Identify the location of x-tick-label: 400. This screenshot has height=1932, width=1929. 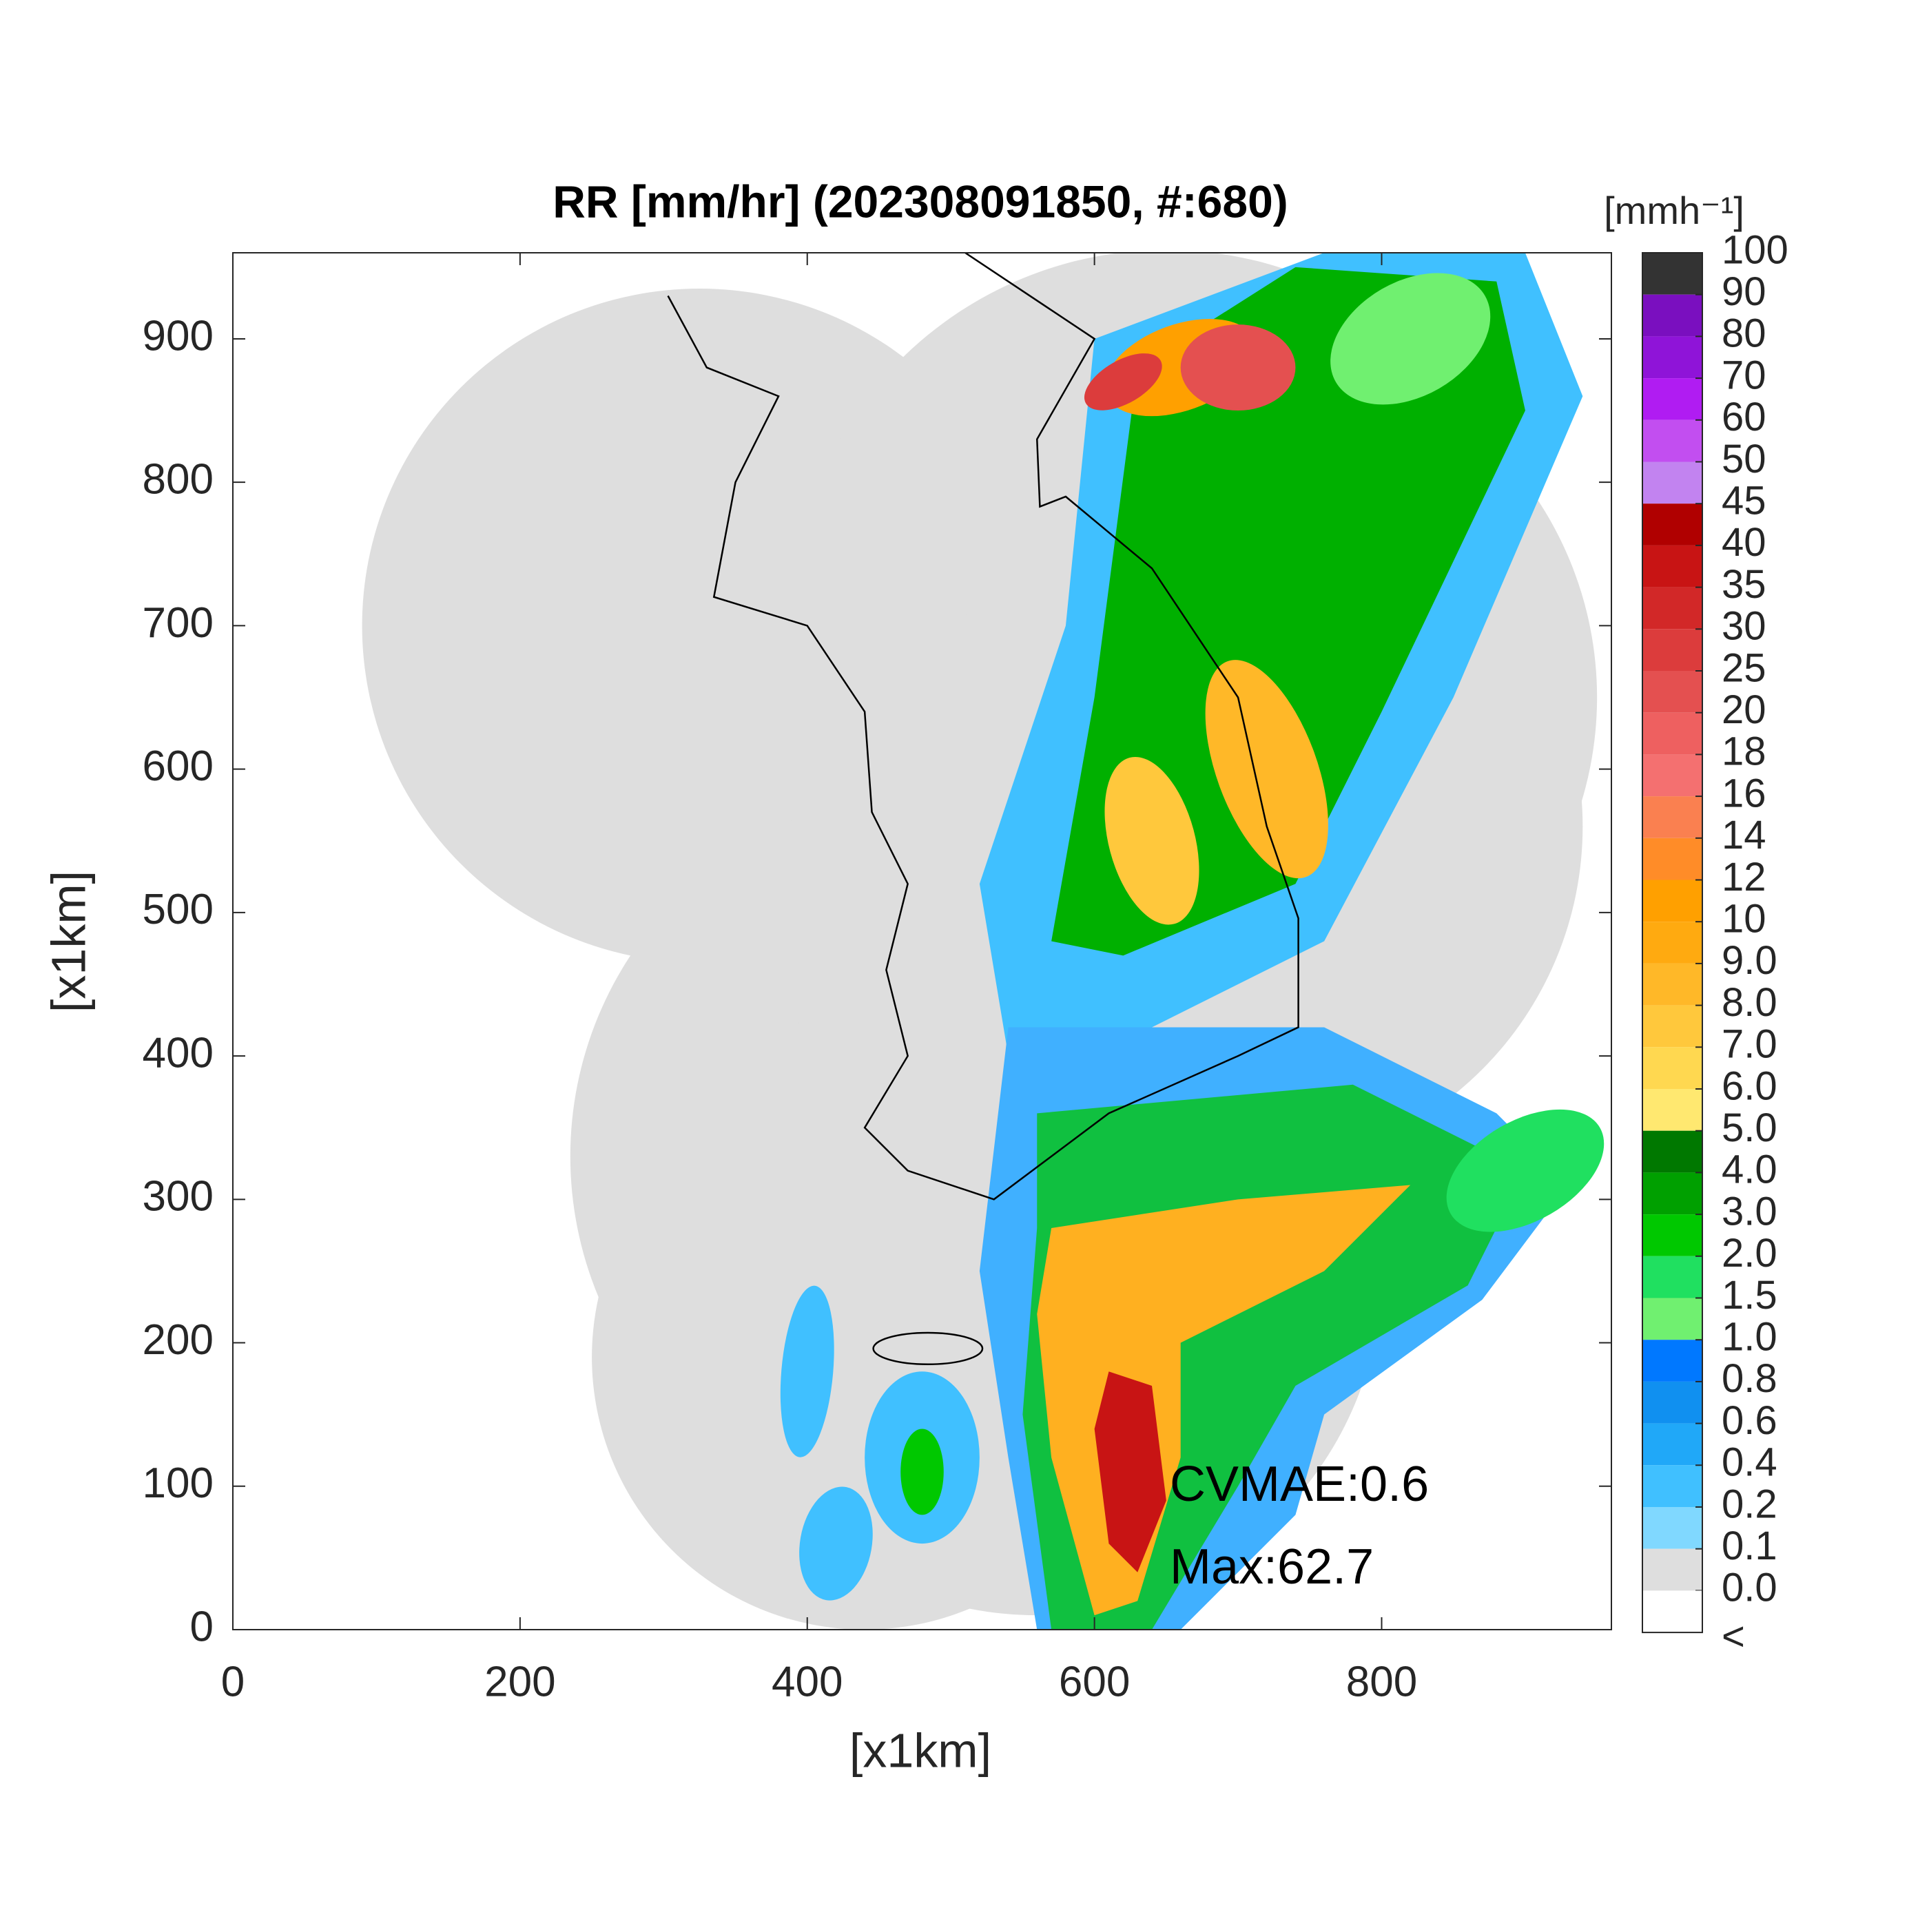
(807, 1681).